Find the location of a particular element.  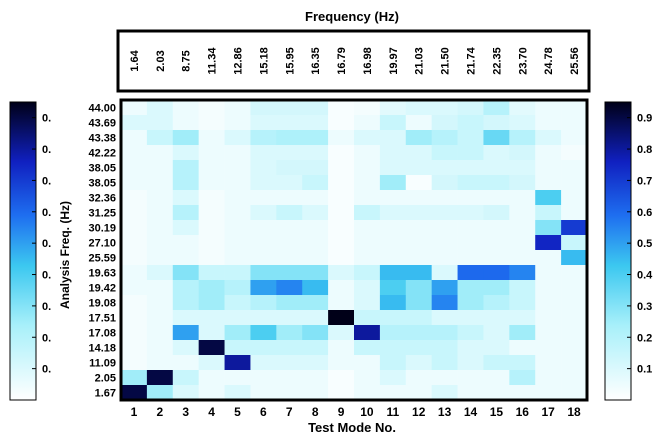

x-tick-label: 13 is located at coordinates (445, 412).